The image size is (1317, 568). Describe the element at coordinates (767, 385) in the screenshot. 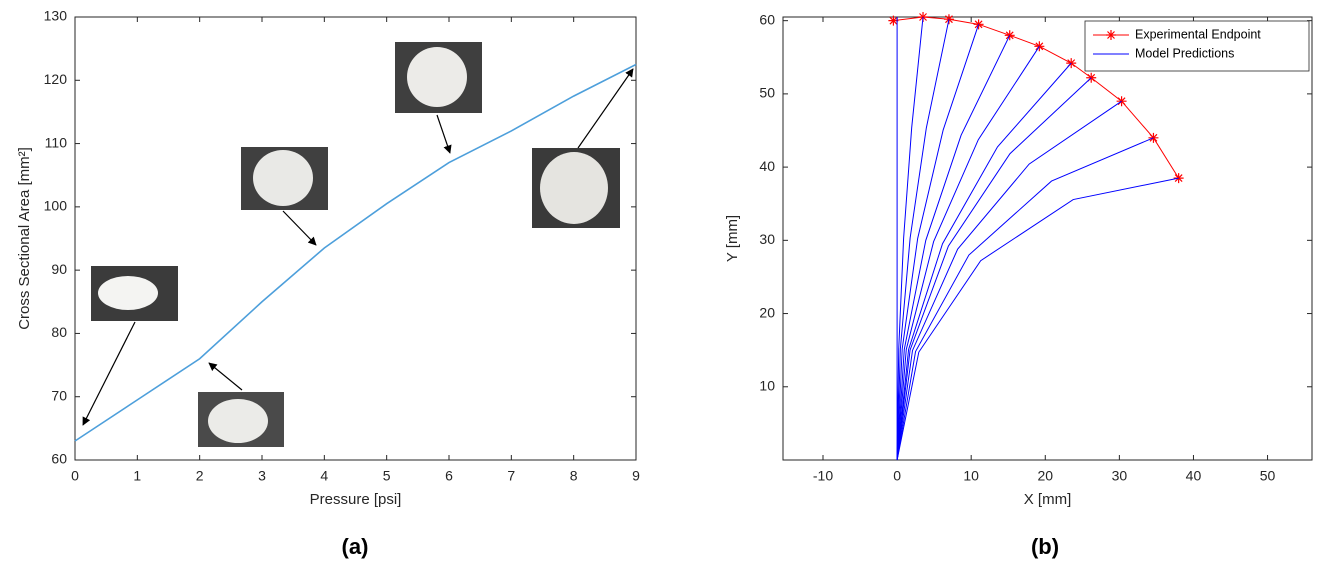

I see `y-tick-label: 10` at that location.